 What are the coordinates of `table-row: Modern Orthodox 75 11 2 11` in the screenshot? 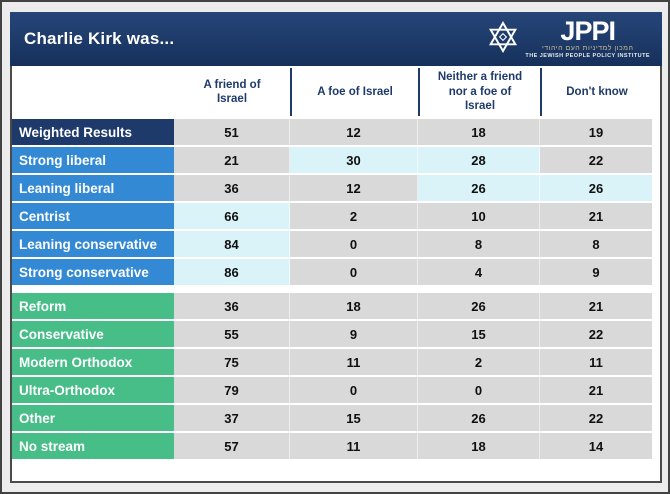 It's located at (332, 362).